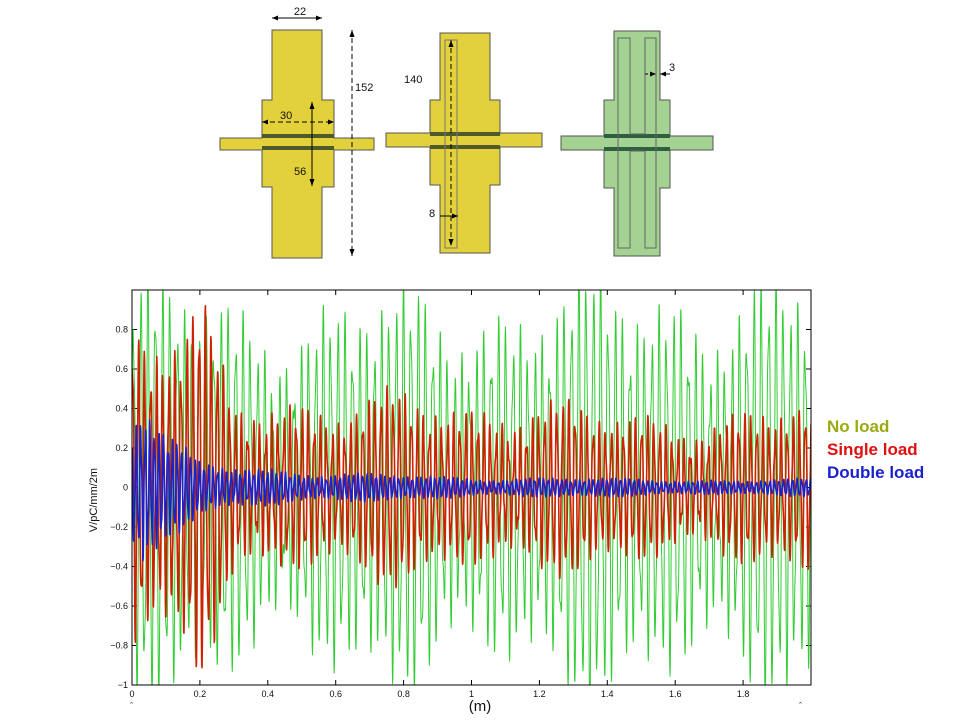  Describe the element at coordinates (607, 694) in the screenshot. I see `x-tick-label: 1.4` at that location.